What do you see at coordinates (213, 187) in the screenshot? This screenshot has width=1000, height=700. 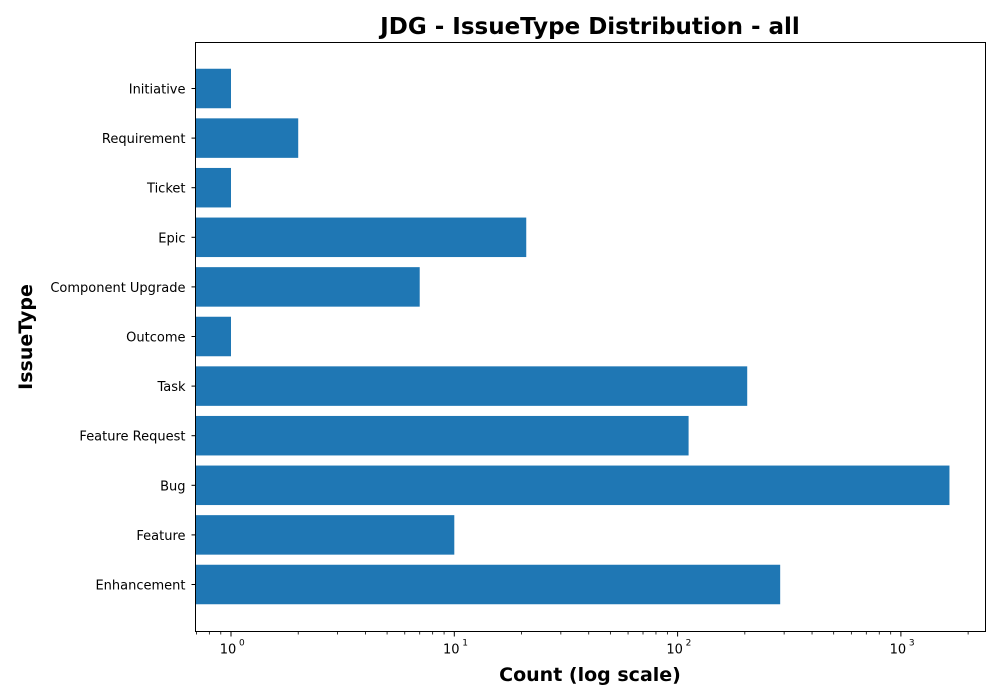 I see `bar-ticket` at bounding box center [213, 187].